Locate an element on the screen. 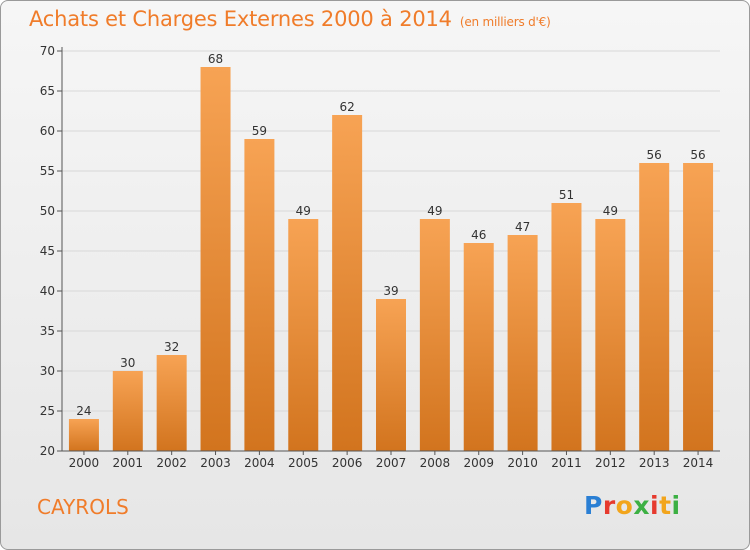 The image size is (750, 550). x-tick-label: 2013 is located at coordinates (654, 463).